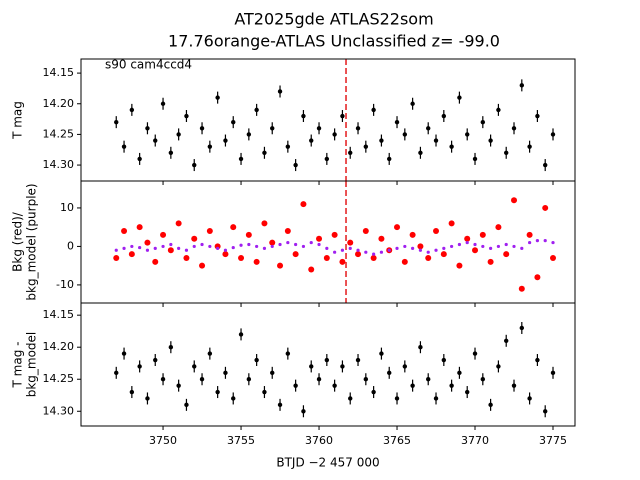 This screenshot has height=480, width=640. I want to click on y-axis-label: T mag -, so click(18, 365).